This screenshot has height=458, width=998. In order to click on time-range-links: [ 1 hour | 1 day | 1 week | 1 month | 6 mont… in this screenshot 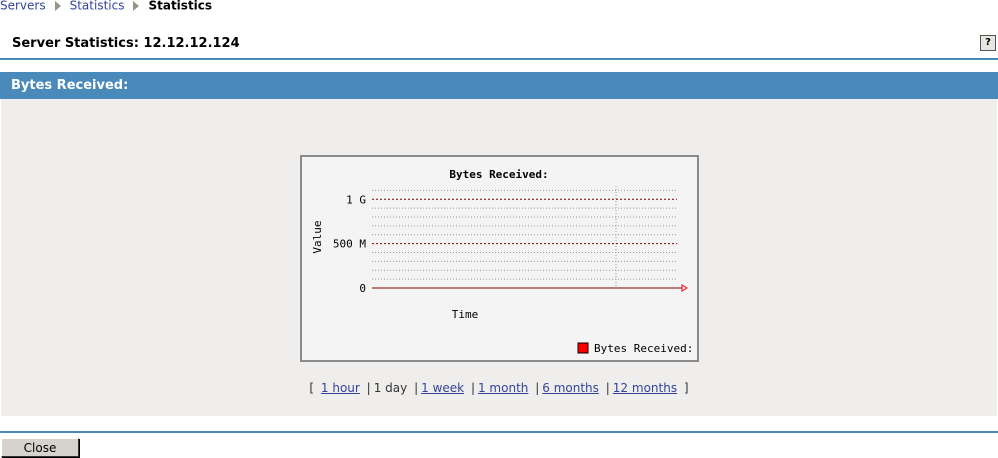, I will do `click(499, 388)`.